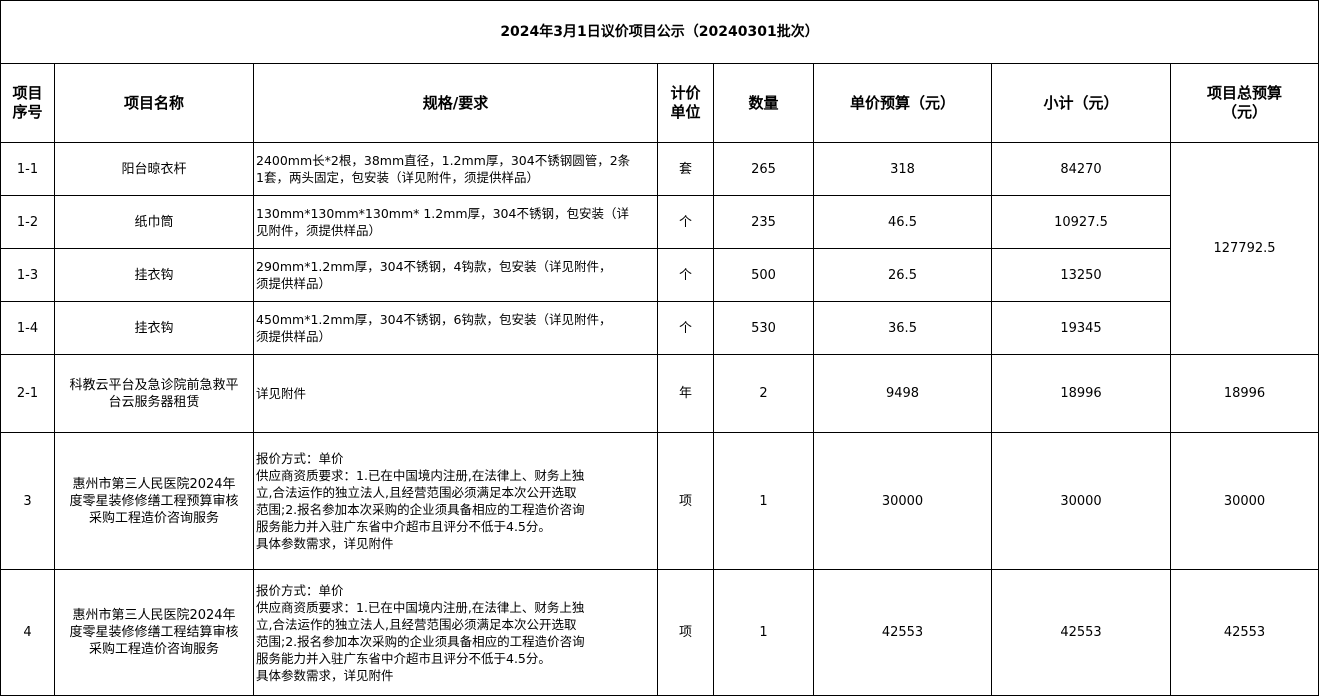  I want to click on cell-price: 26.5, so click(902, 275).